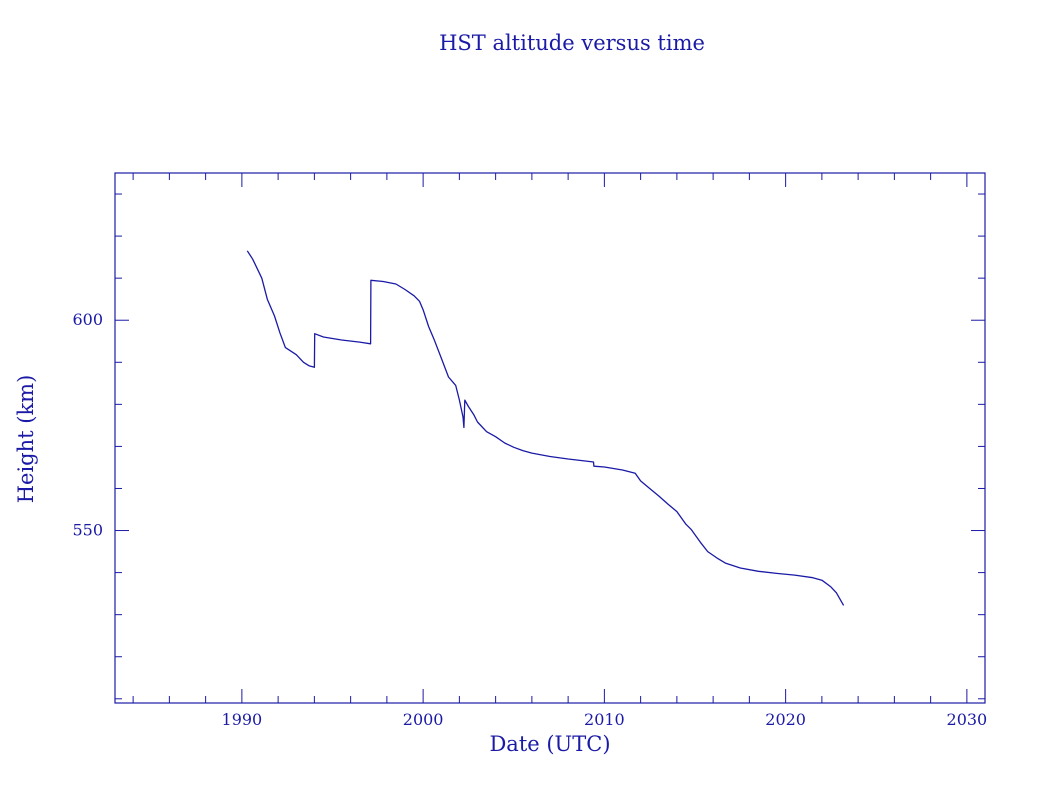 The height and width of the screenshot is (790, 1046). I want to click on y-tick-label: 600, so click(87, 319).